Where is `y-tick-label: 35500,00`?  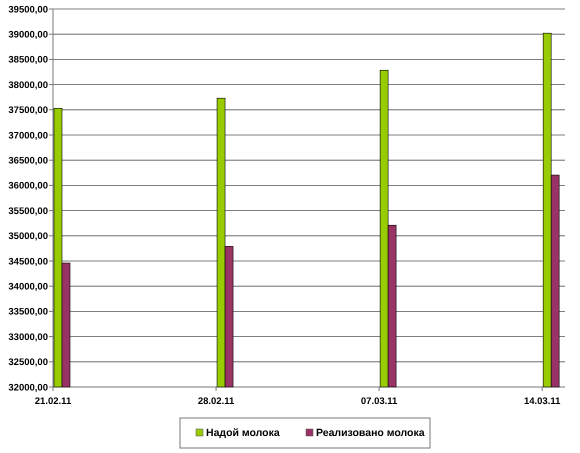
y-tick-label: 35500,00 is located at coordinates (28, 211).